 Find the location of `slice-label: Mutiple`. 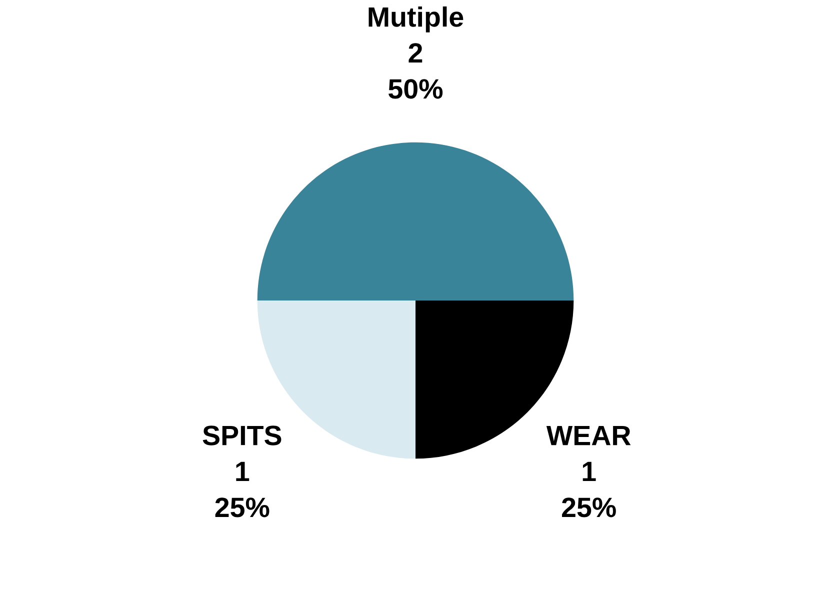

slice-label: Mutiple is located at coordinates (416, 19).